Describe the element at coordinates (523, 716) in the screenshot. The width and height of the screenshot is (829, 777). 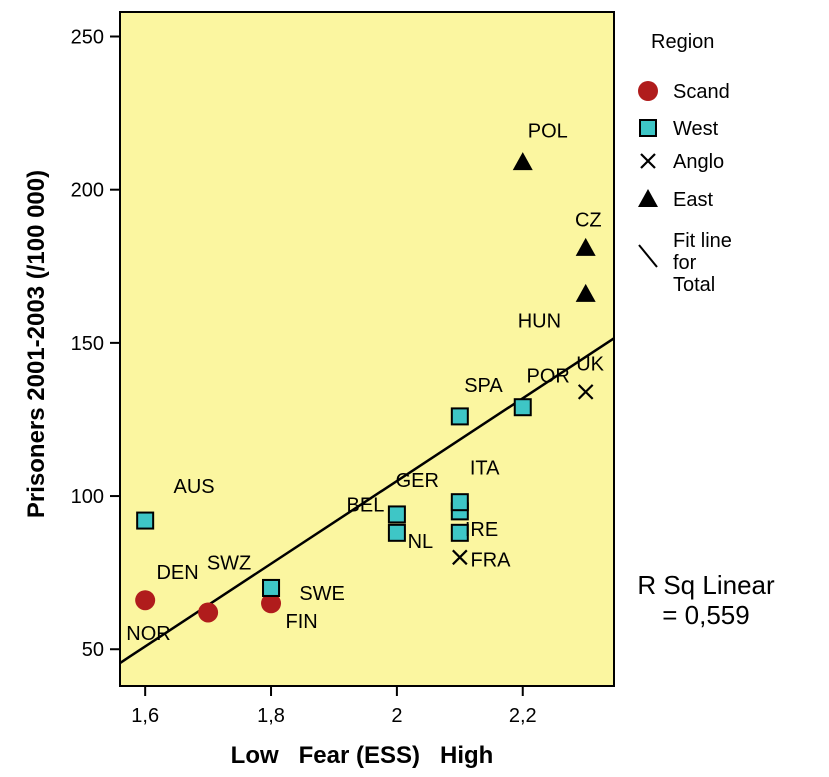
I see `x-tick-label: 2,2` at that location.